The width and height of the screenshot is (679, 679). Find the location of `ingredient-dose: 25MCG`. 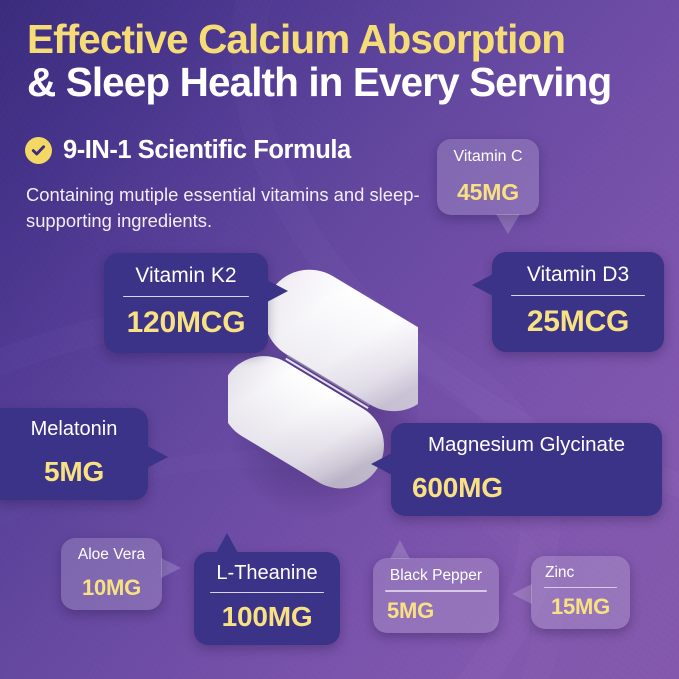

ingredient-dose: 25MCG is located at coordinates (578, 321).